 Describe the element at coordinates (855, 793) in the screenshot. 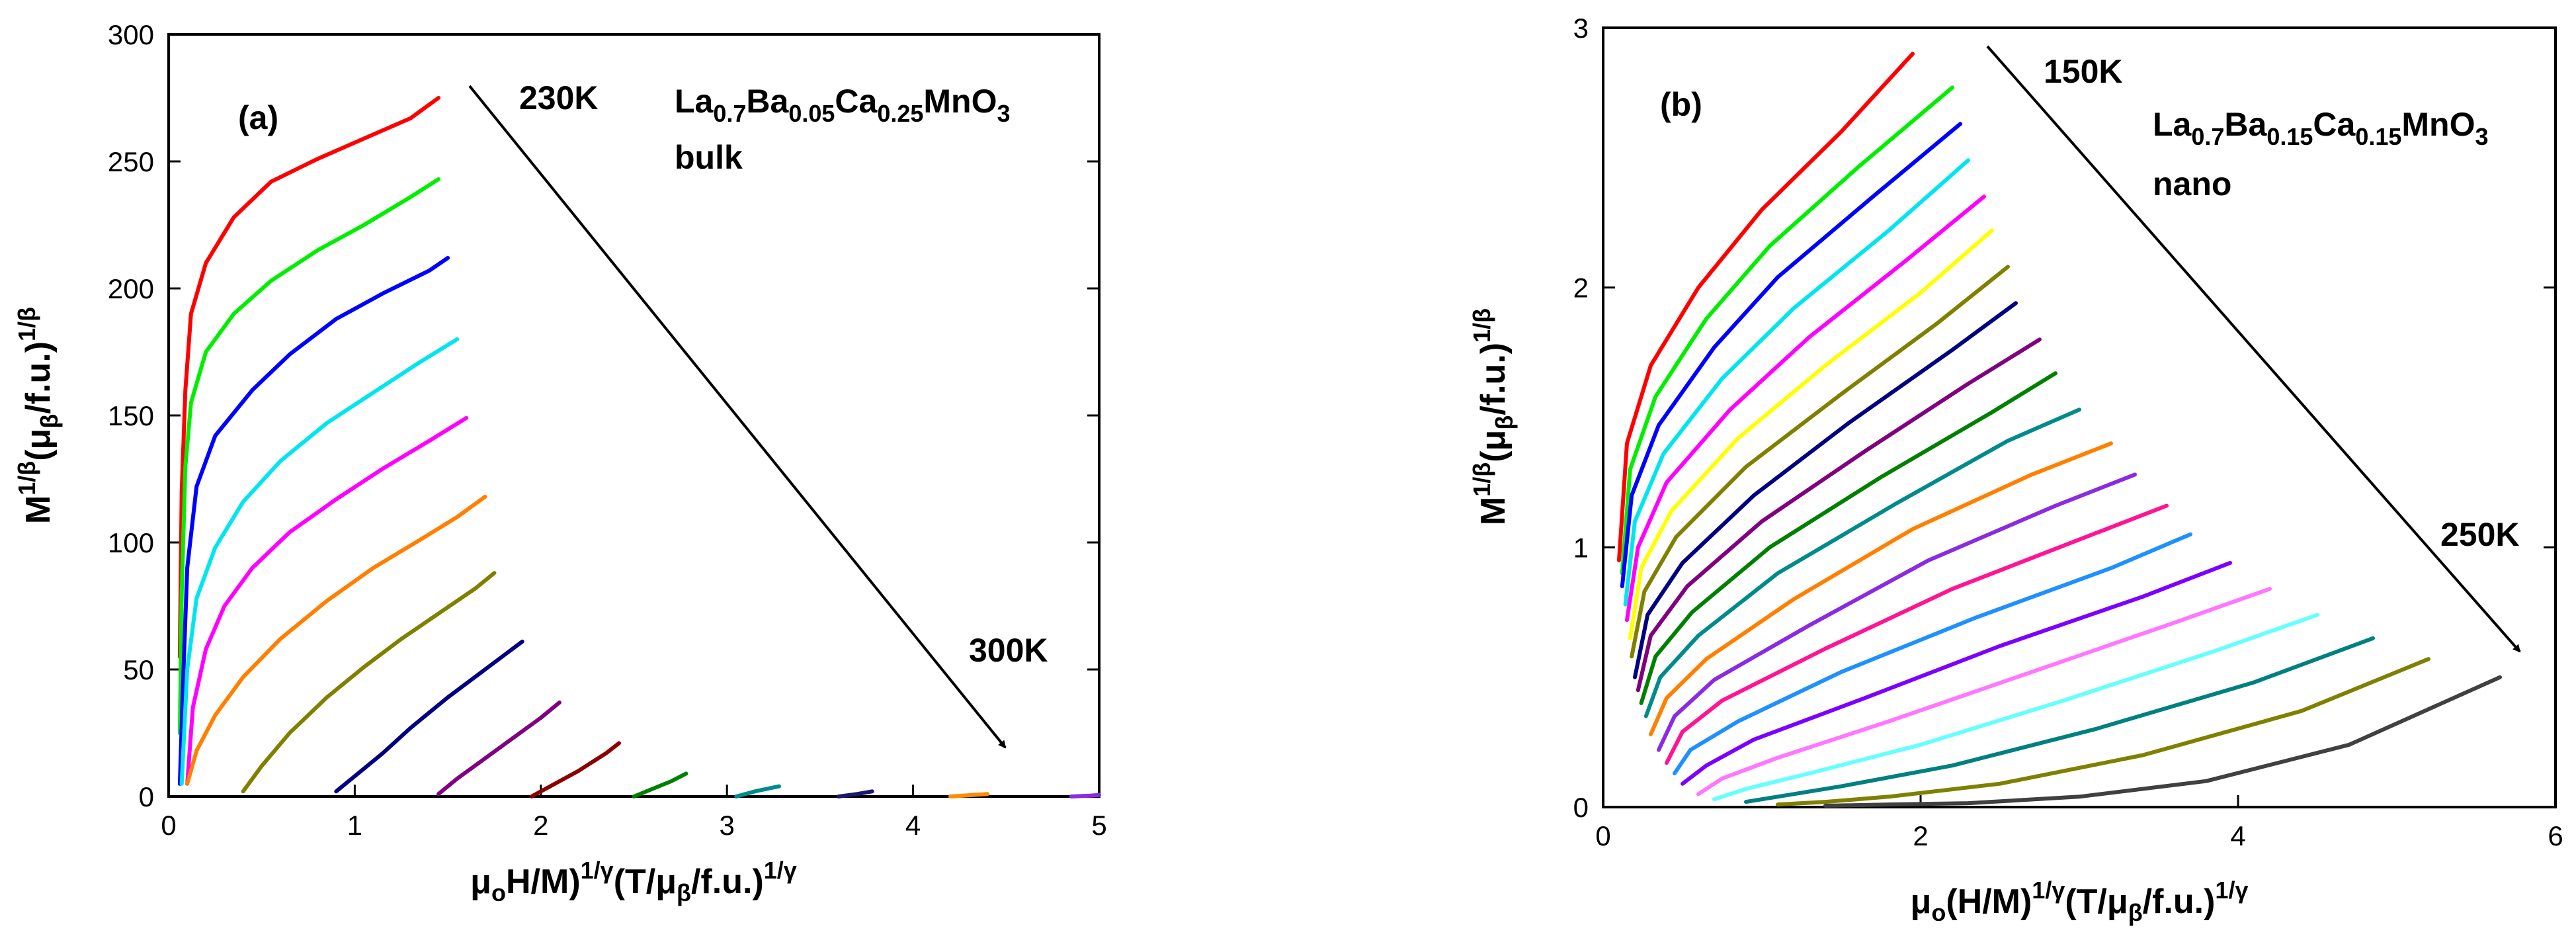

I see `series-line-290K` at that location.